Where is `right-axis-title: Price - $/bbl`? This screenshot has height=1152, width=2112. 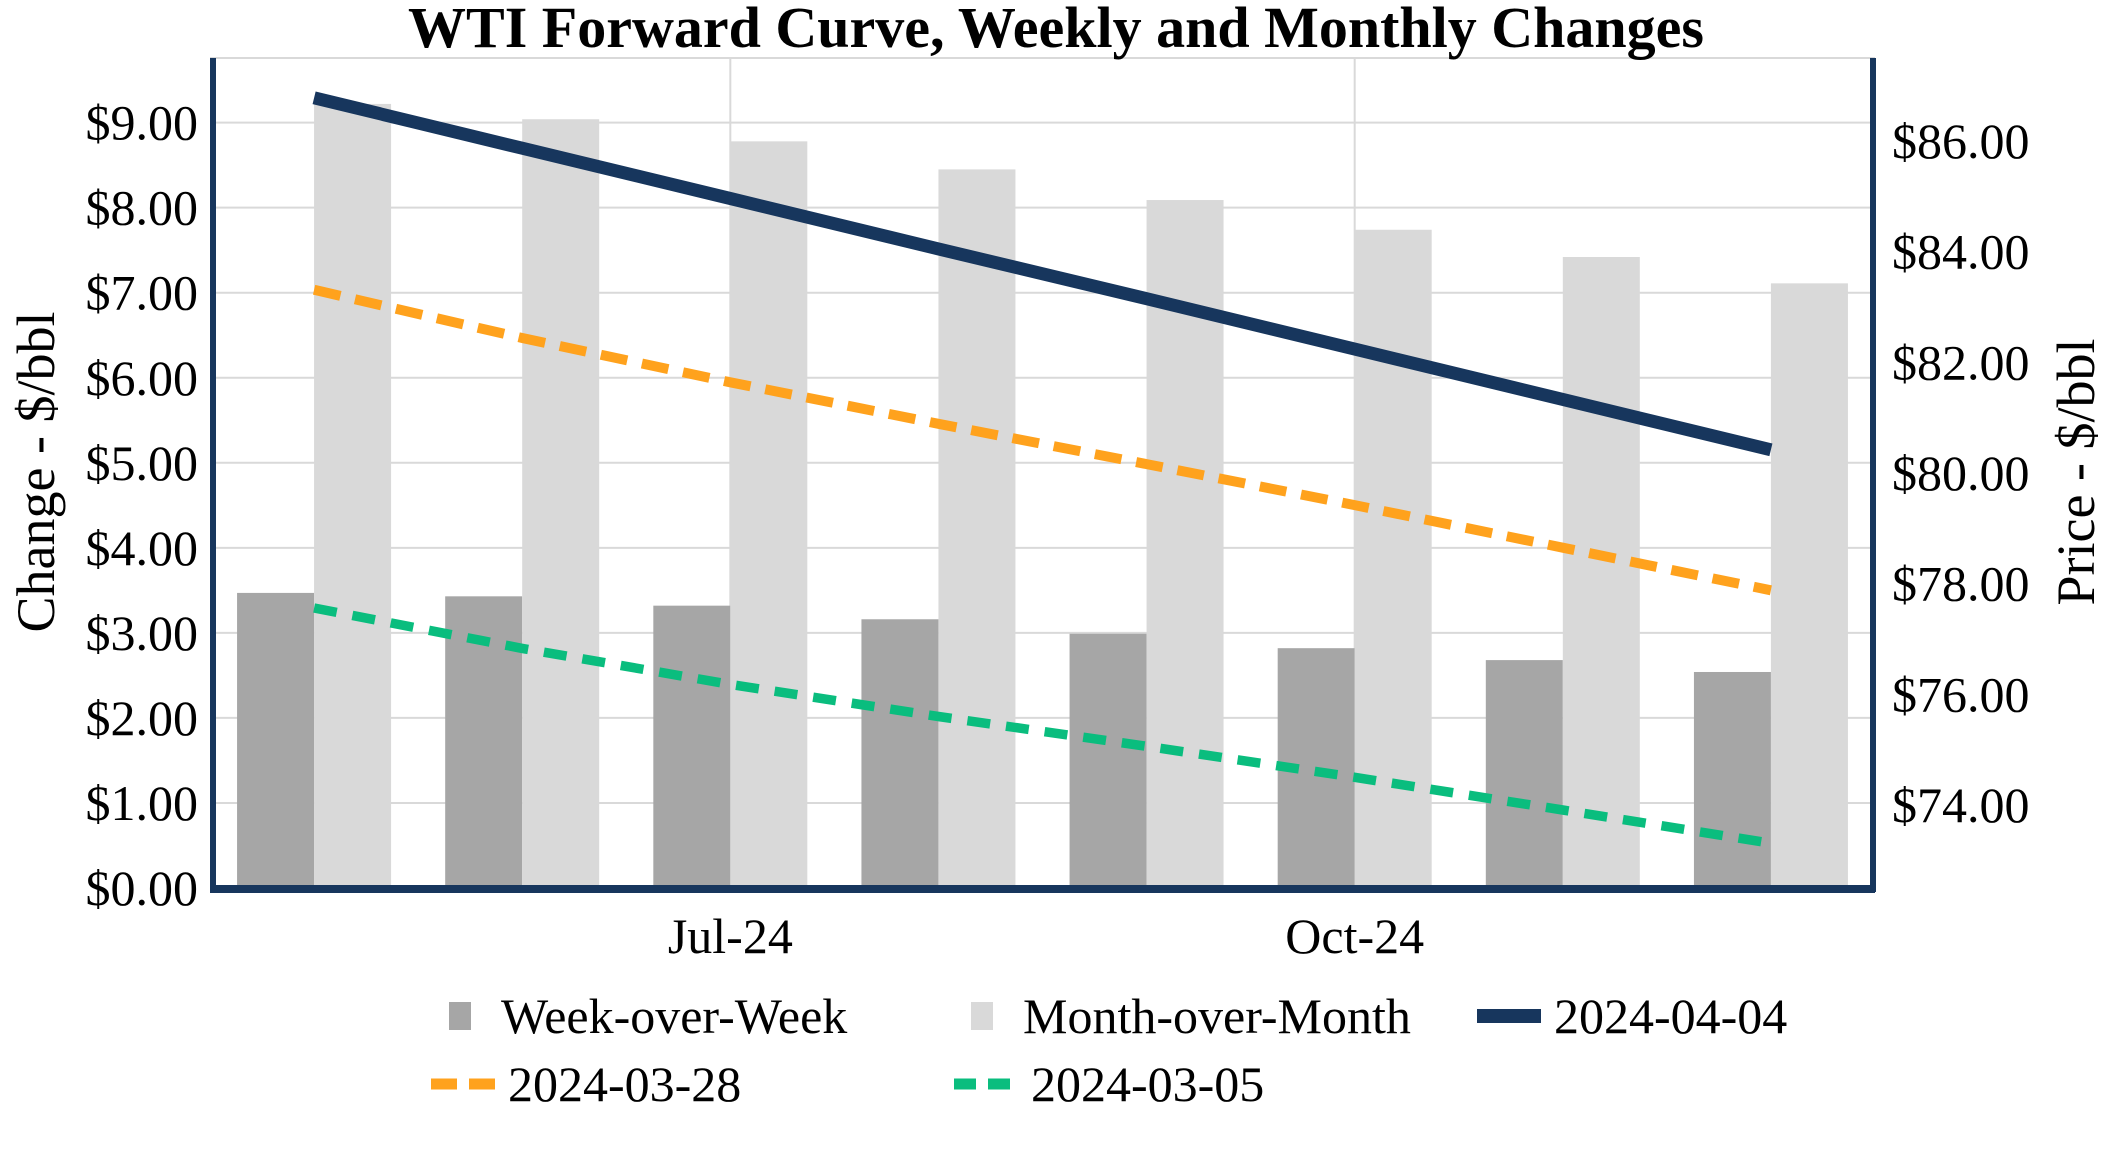 right-axis-title: Price - $/bbl is located at coordinates (2076, 472).